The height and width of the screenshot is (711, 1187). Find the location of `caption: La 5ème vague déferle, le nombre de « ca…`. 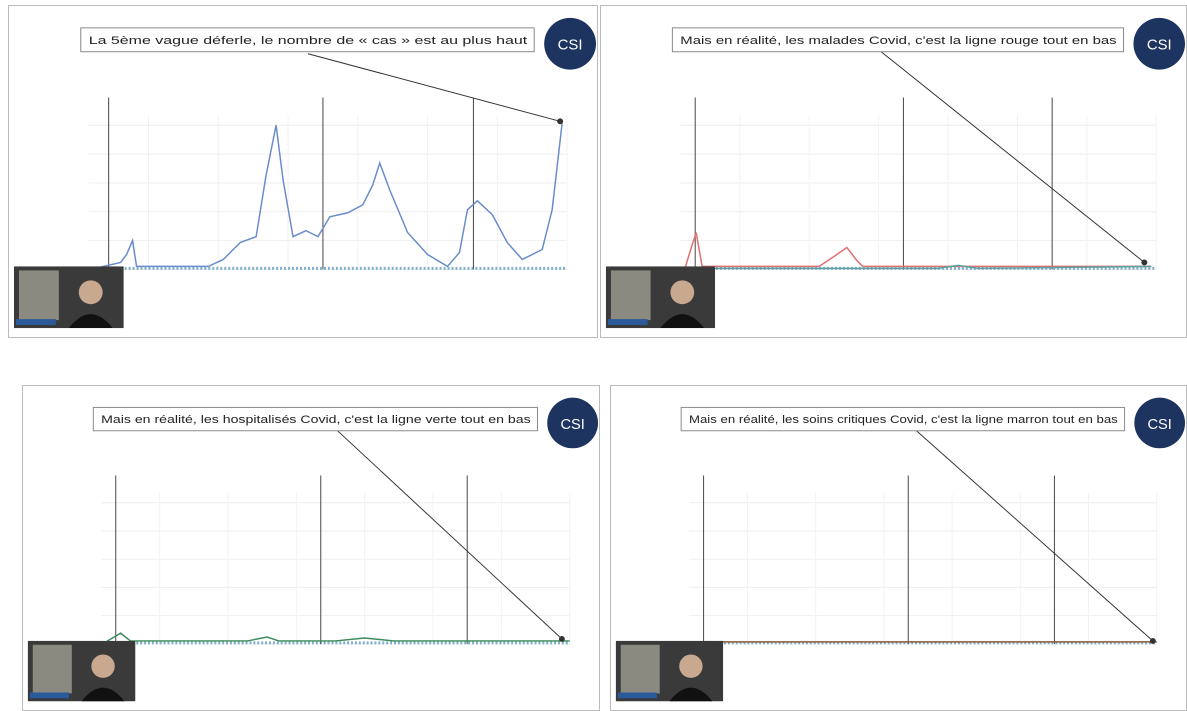

caption: La 5ème vague déferle, le nombre de « ca… is located at coordinates (309, 41).